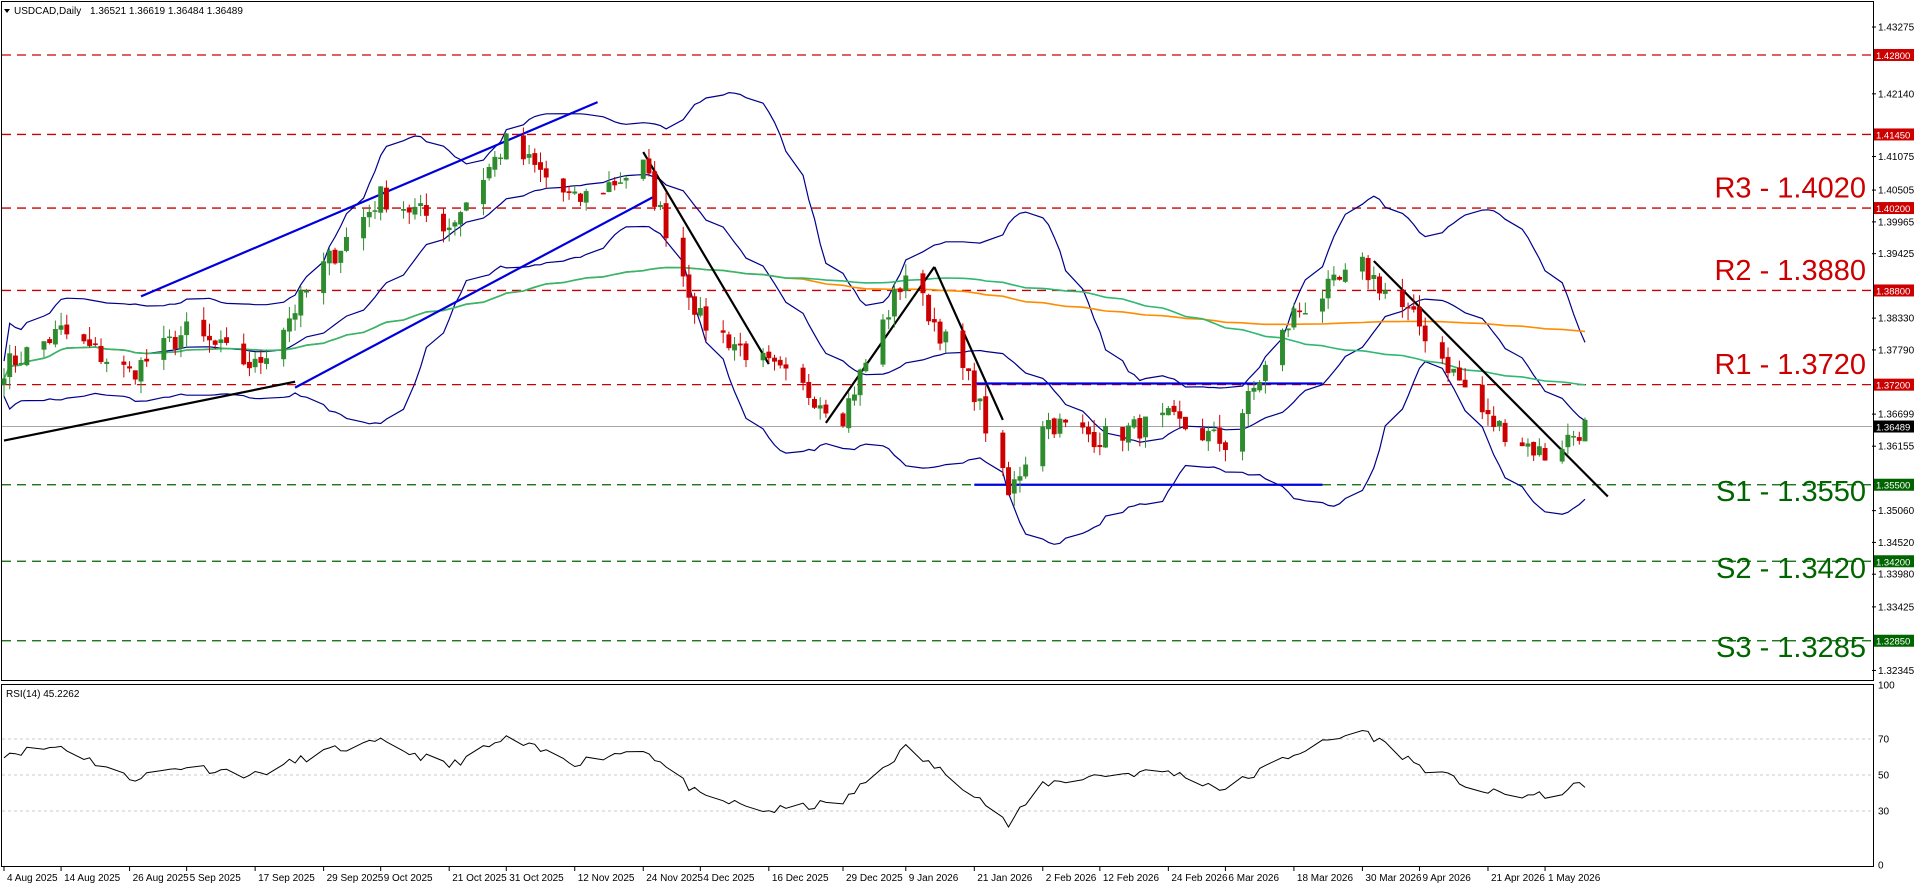  Describe the element at coordinates (1574, 878) in the screenshot. I see `date-axis-label: 1 May 2026` at that location.